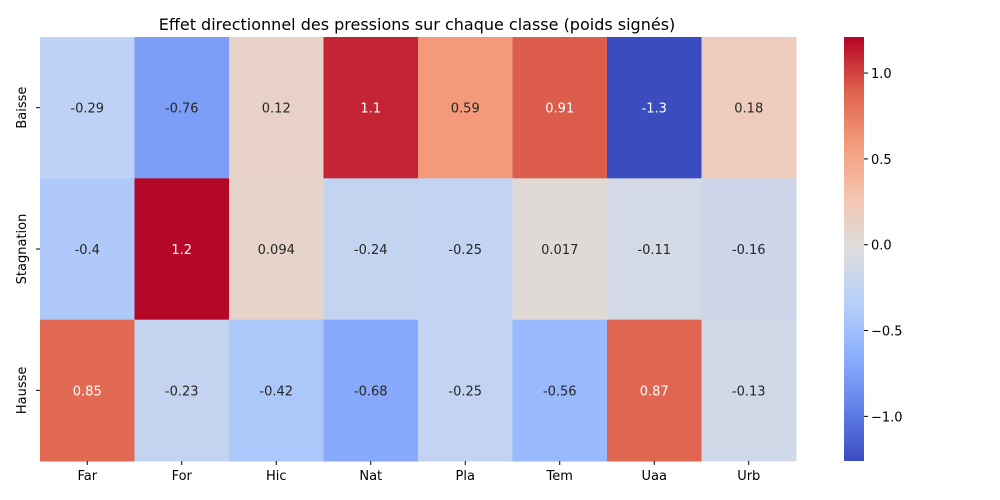  I want to click on y-axis: Baisse Stagnation Hausse, so click(27, 250).